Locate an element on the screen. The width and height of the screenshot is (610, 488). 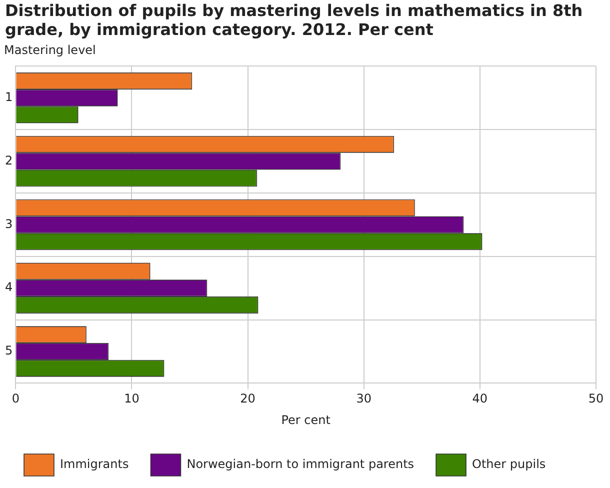
y-tick-label: 3 is located at coordinates (8, 223).